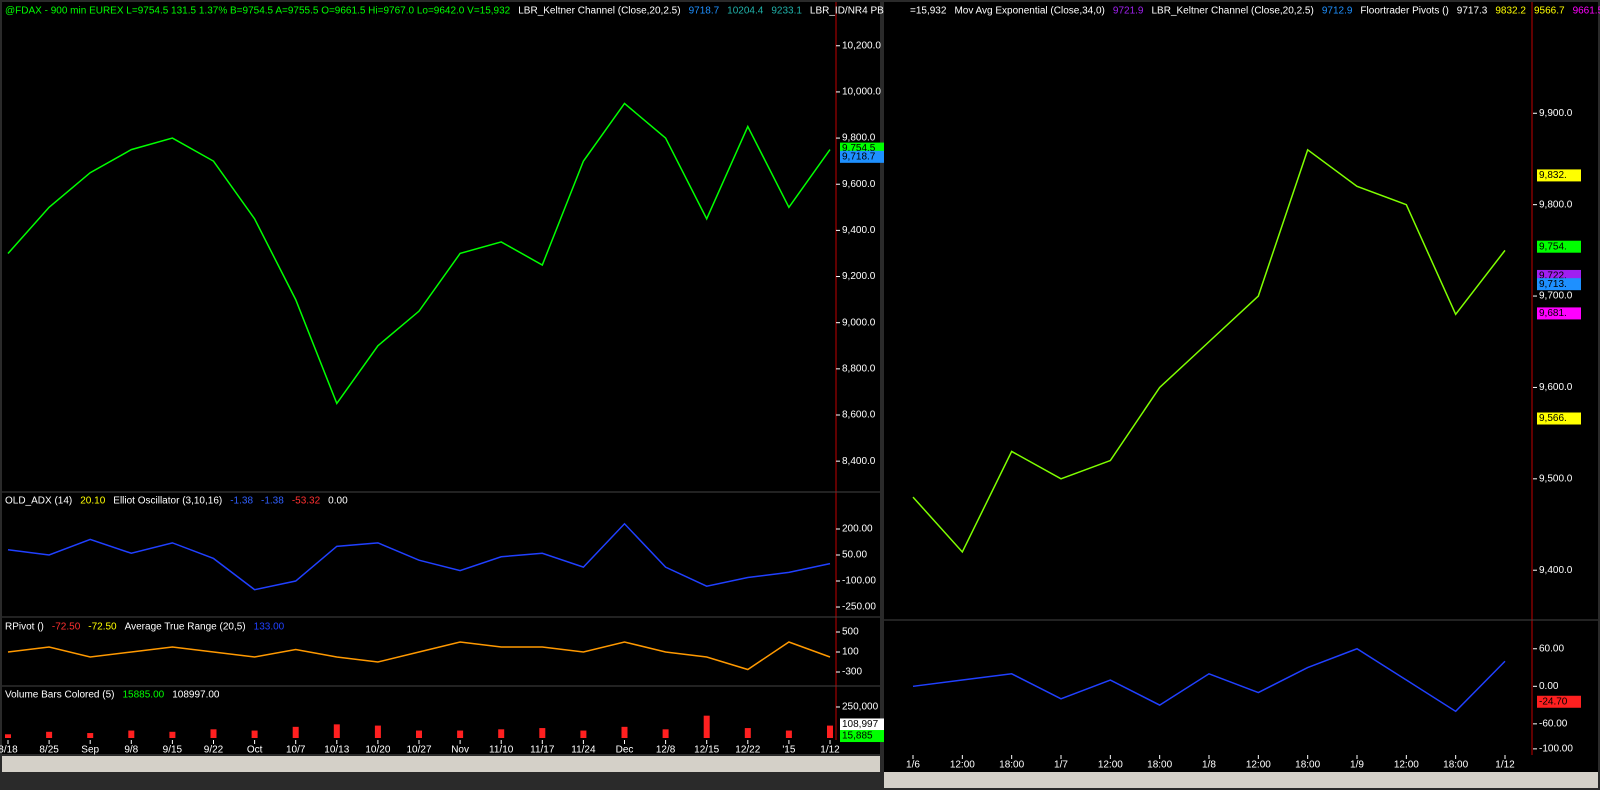 The height and width of the screenshot is (790, 1600). What do you see at coordinates (1209, 765) in the screenshot?
I see `x-tick-label: 1/8` at bounding box center [1209, 765].